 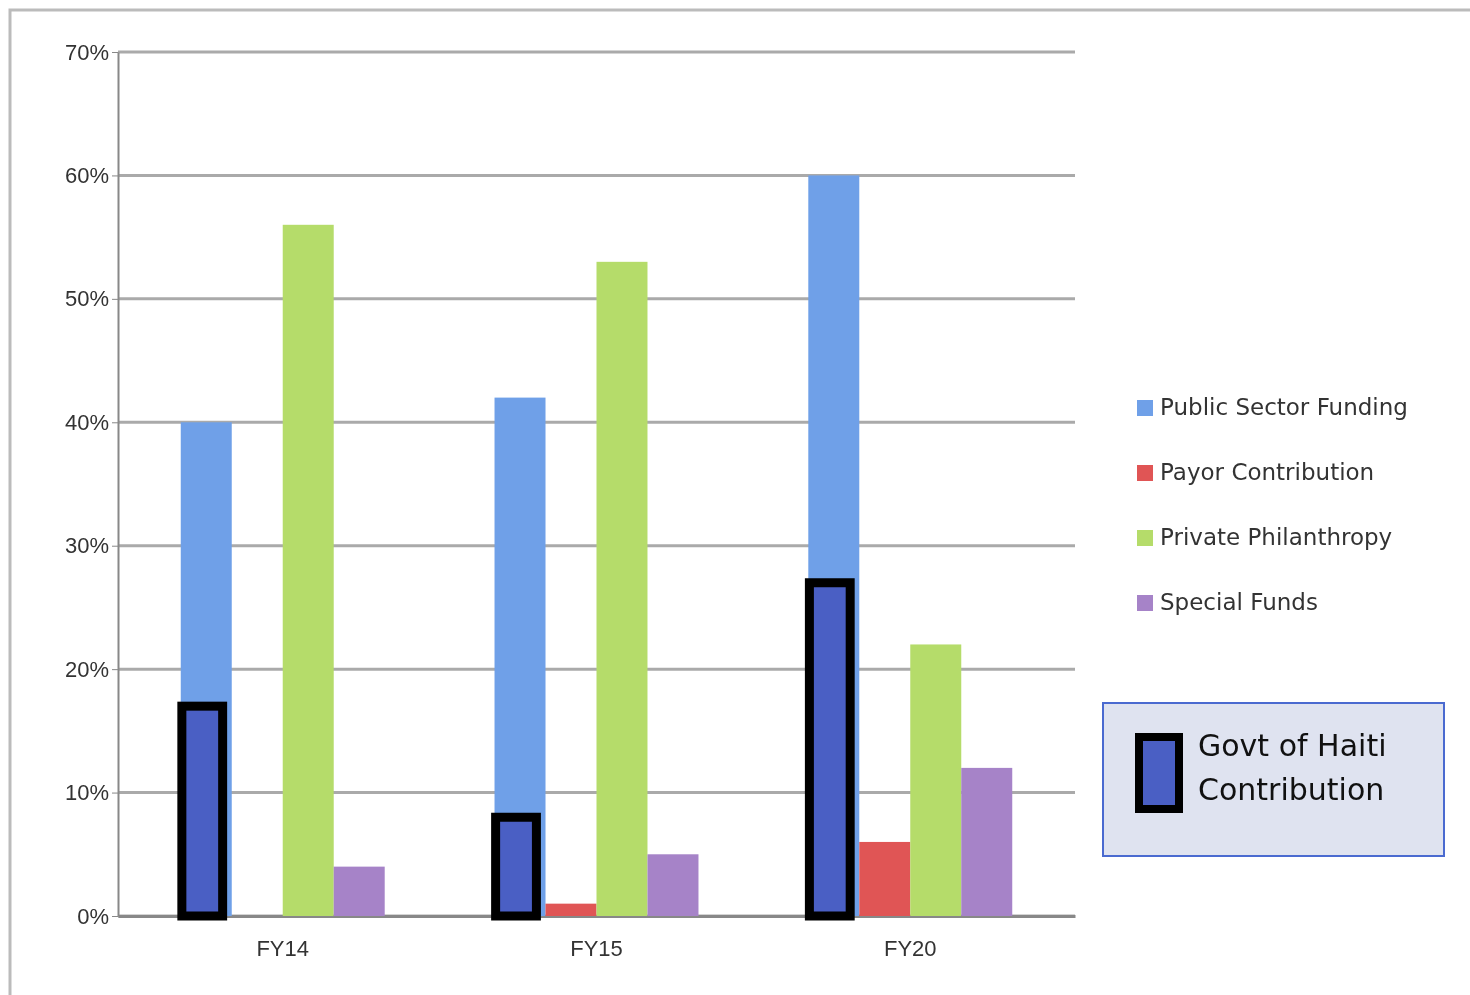 I want to click on y-tick-label: 0%, so click(x=93, y=916).